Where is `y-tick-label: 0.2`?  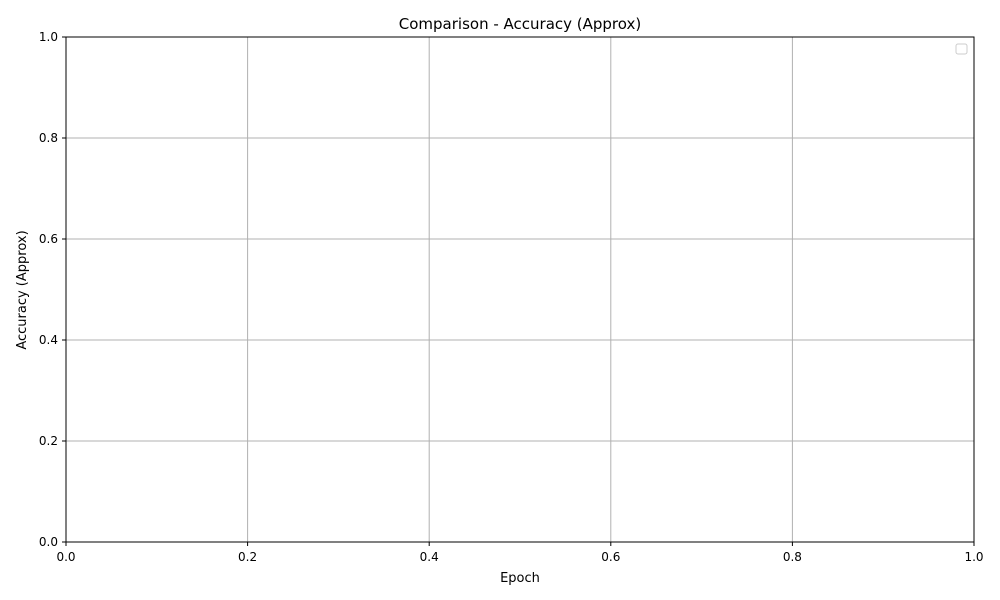 y-tick-label: 0.2 is located at coordinates (48, 441).